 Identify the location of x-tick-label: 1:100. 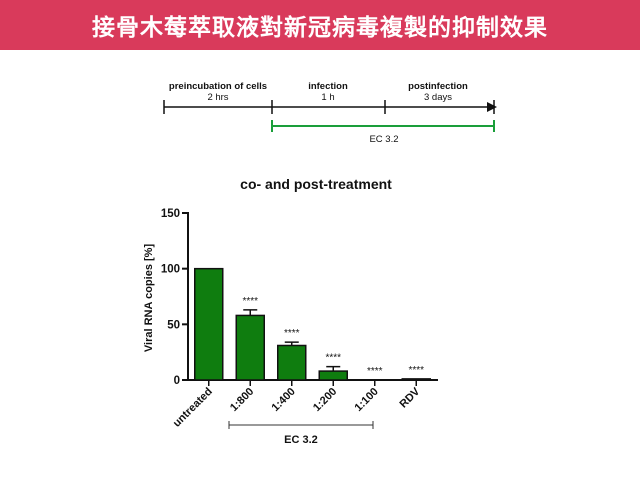
(366, 400).